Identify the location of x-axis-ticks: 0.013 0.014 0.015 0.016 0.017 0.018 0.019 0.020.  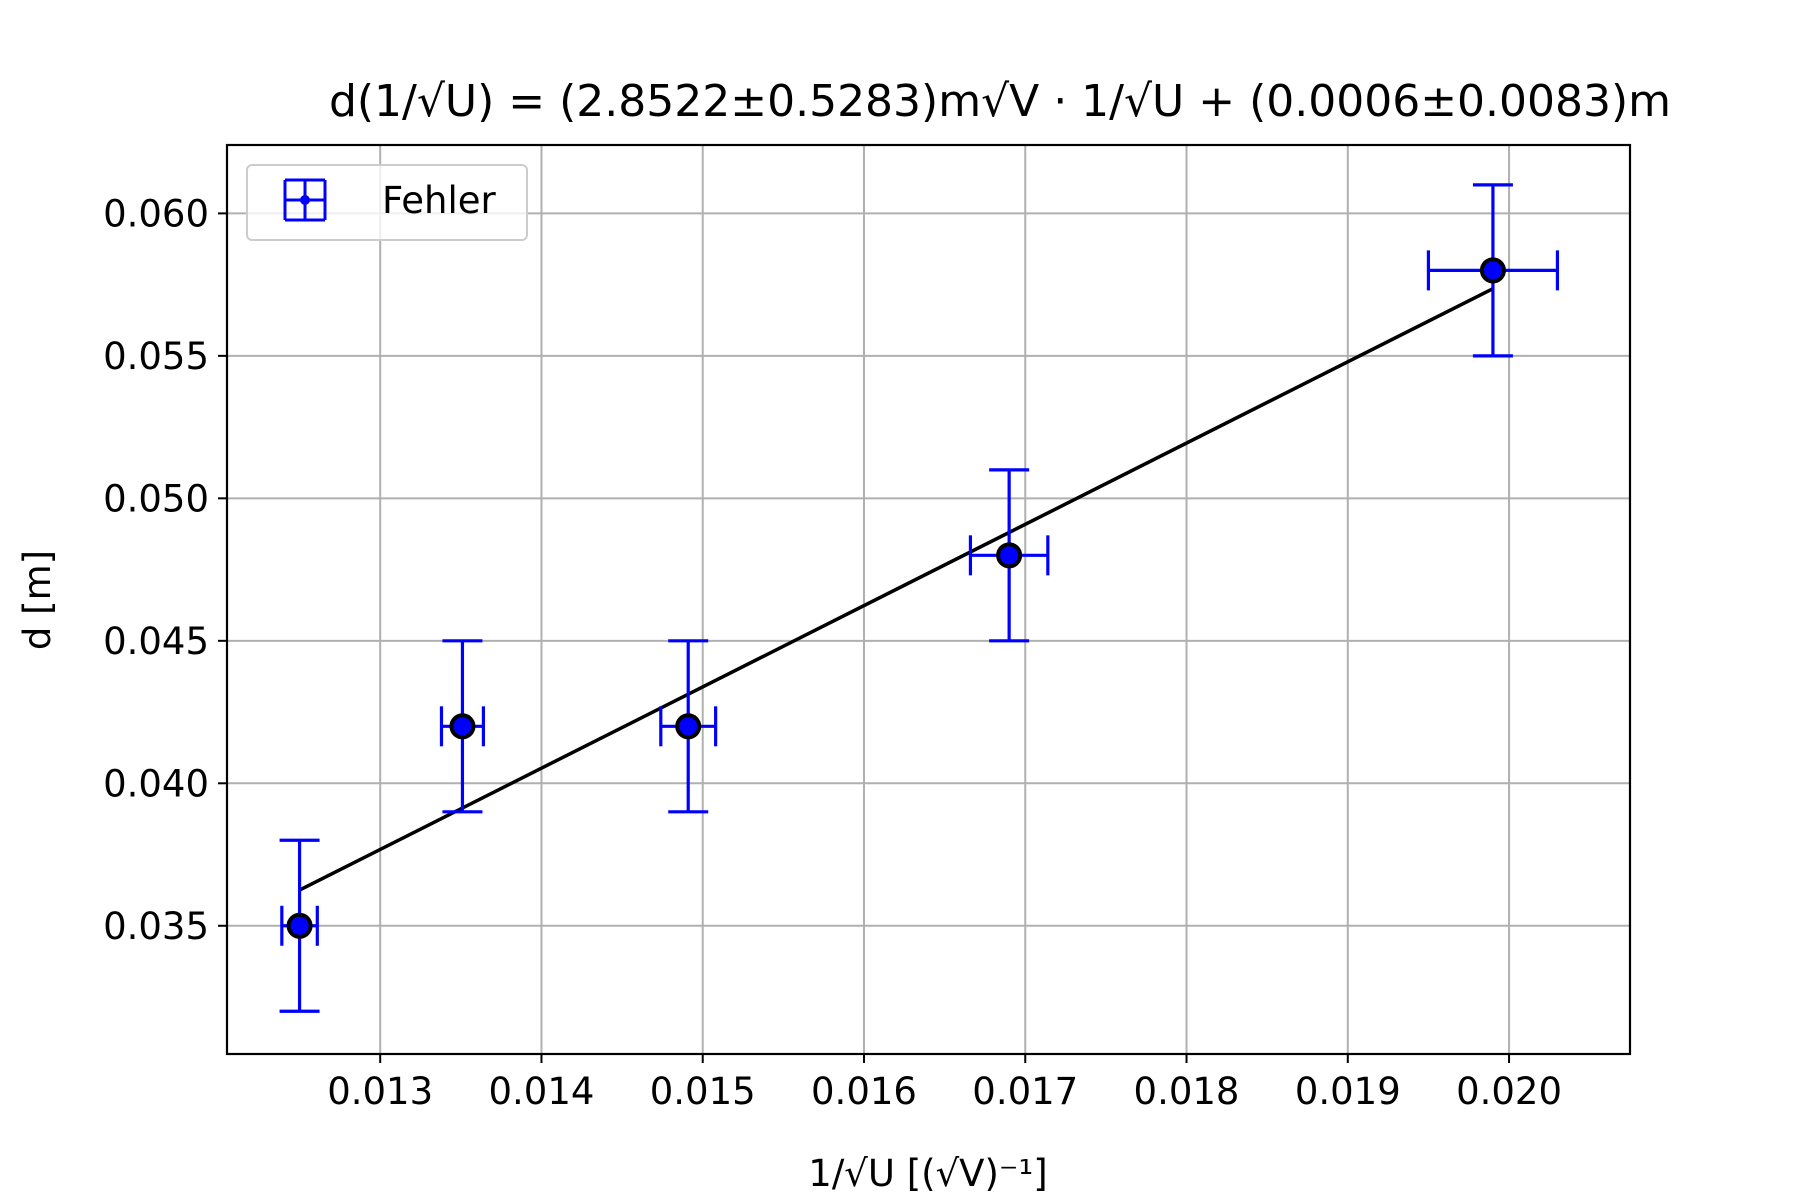
(944, 1083).